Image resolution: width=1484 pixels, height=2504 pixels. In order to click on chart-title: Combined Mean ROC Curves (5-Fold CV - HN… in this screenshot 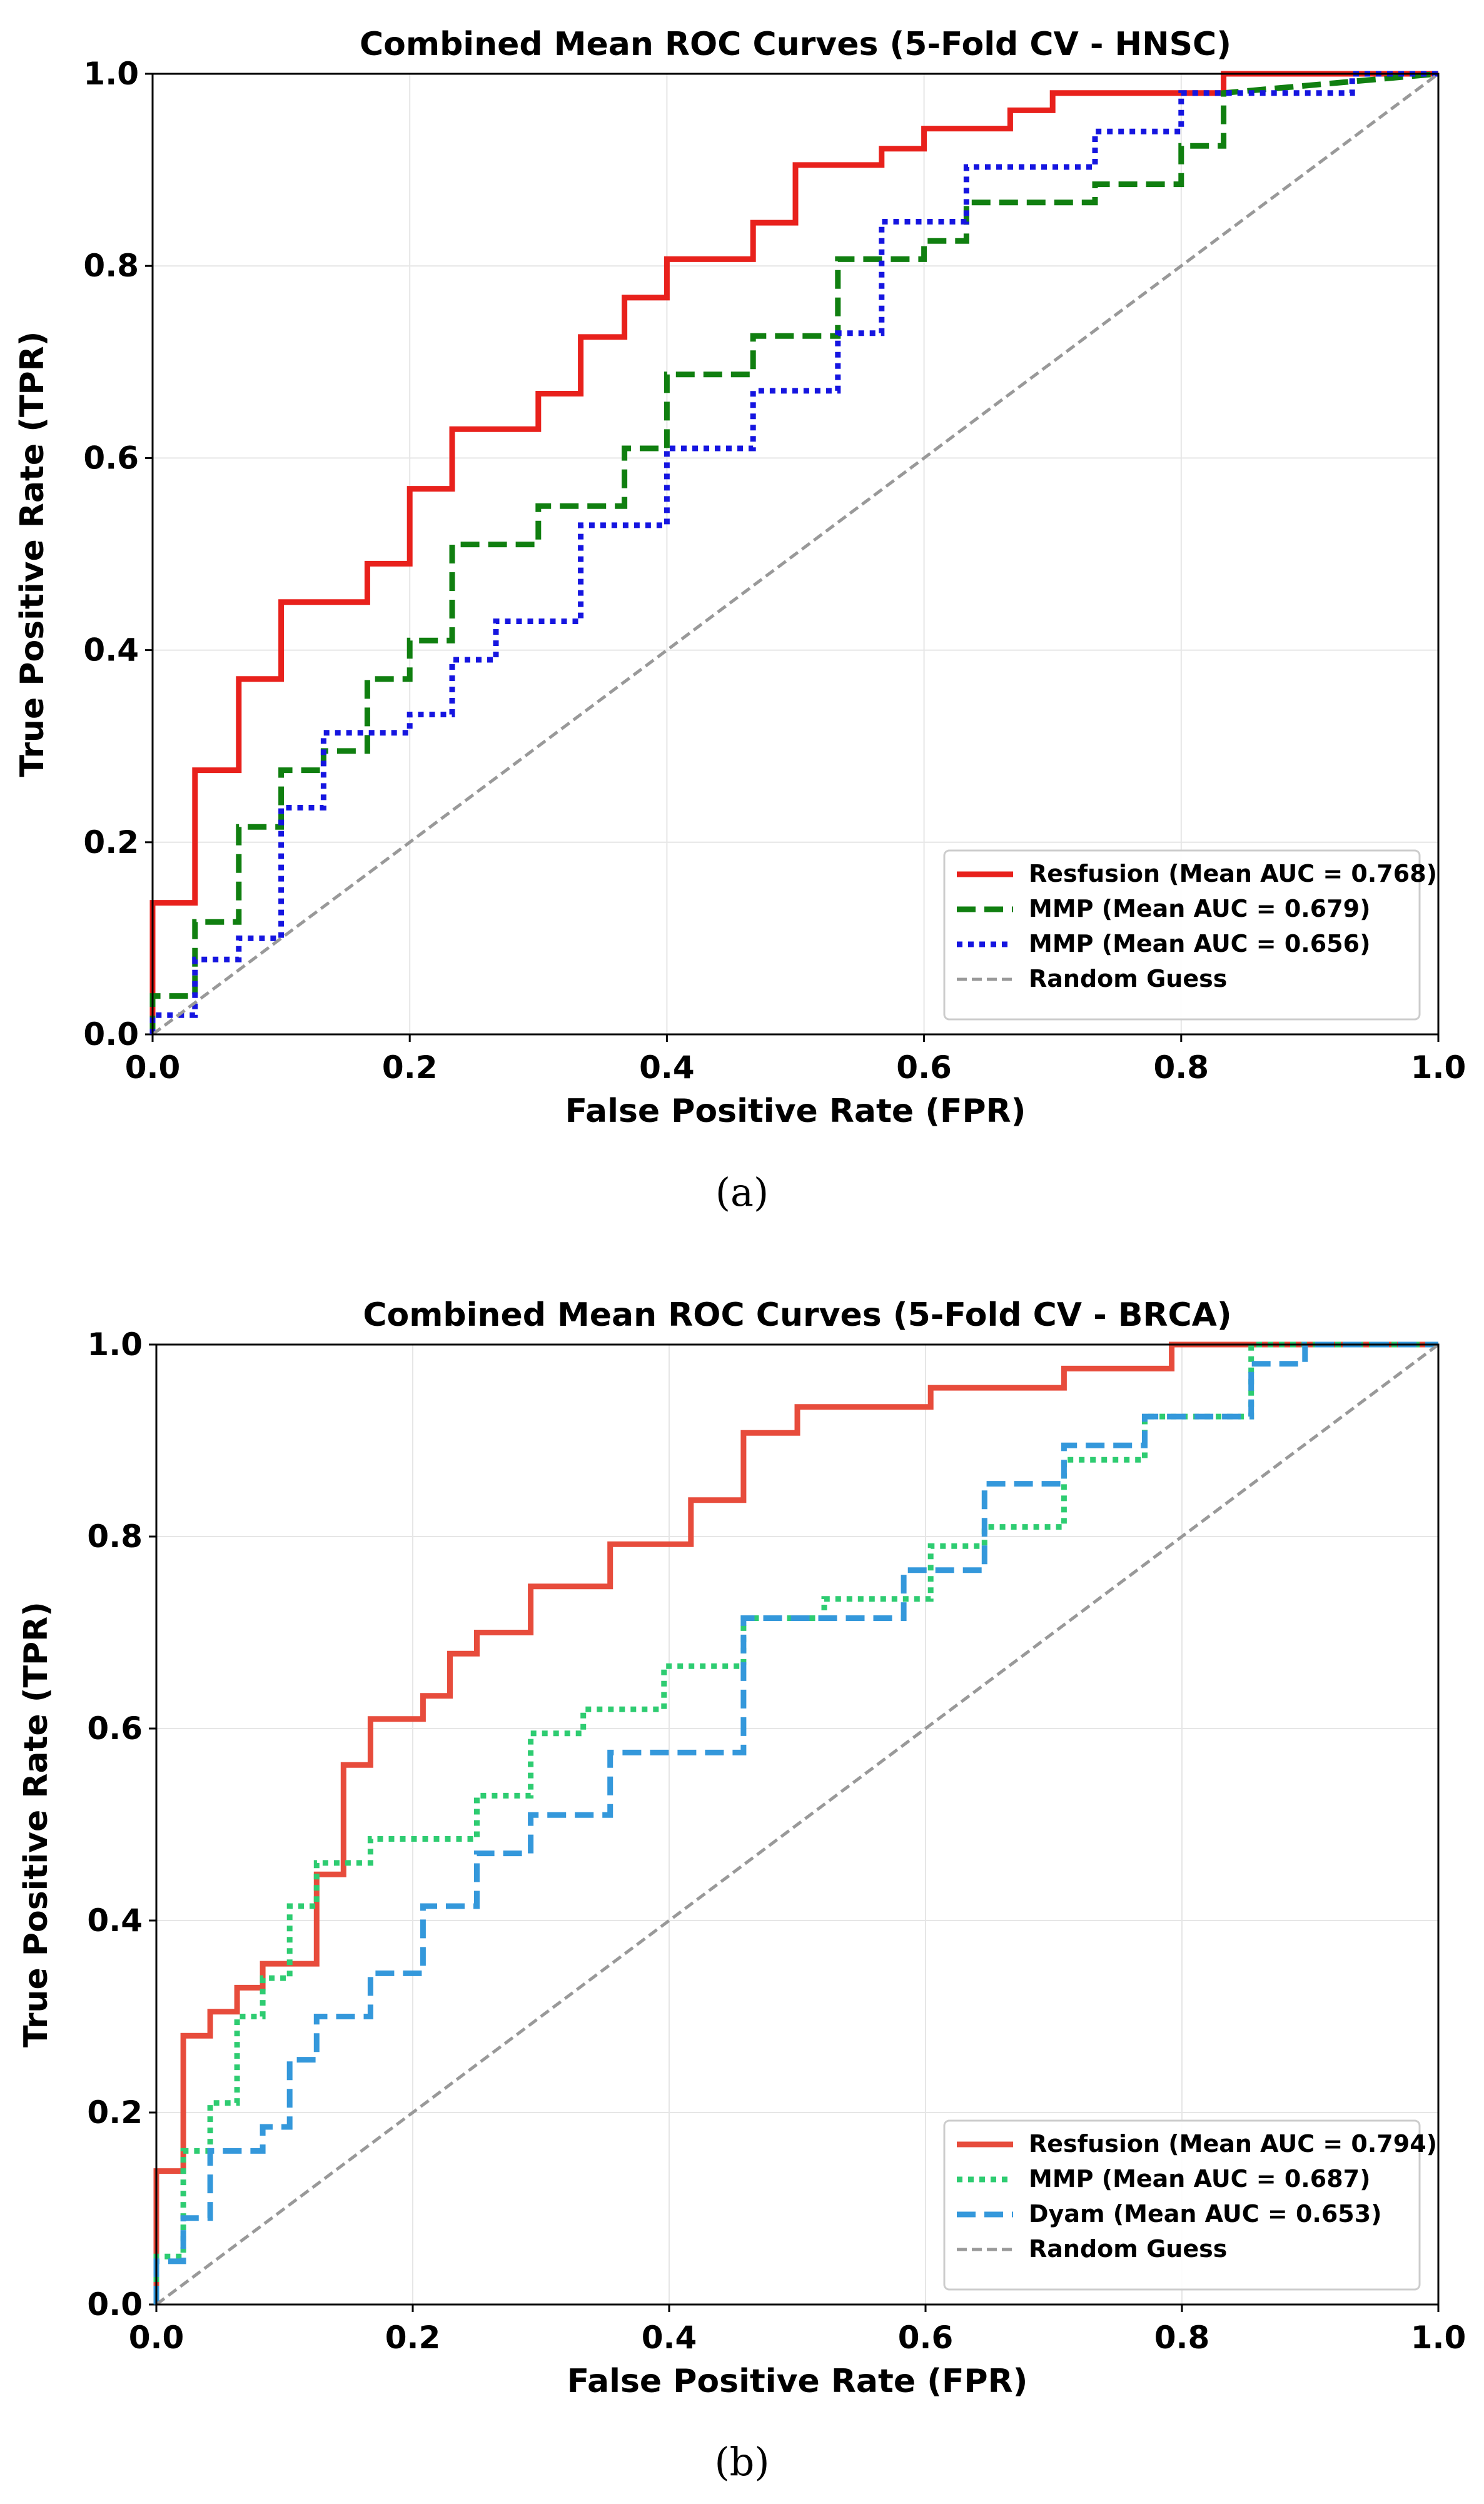, I will do `click(795, 45)`.